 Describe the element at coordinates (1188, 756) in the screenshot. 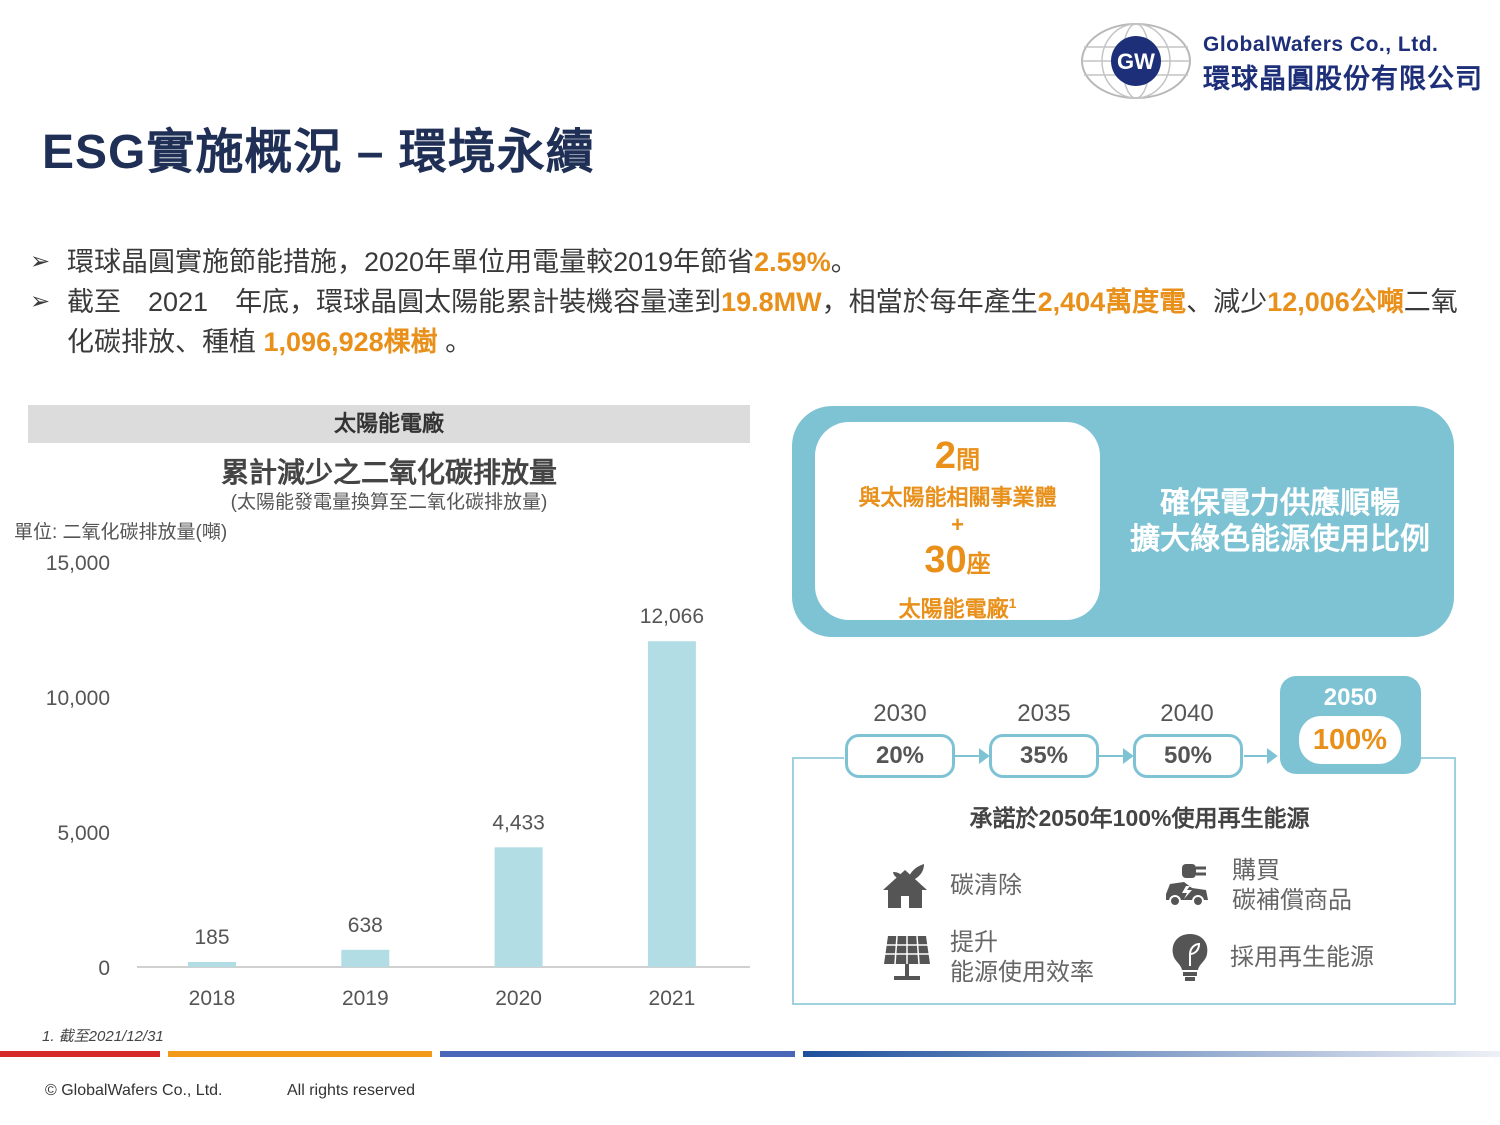

I see `roadmap-target-2040: 50%` at that location.